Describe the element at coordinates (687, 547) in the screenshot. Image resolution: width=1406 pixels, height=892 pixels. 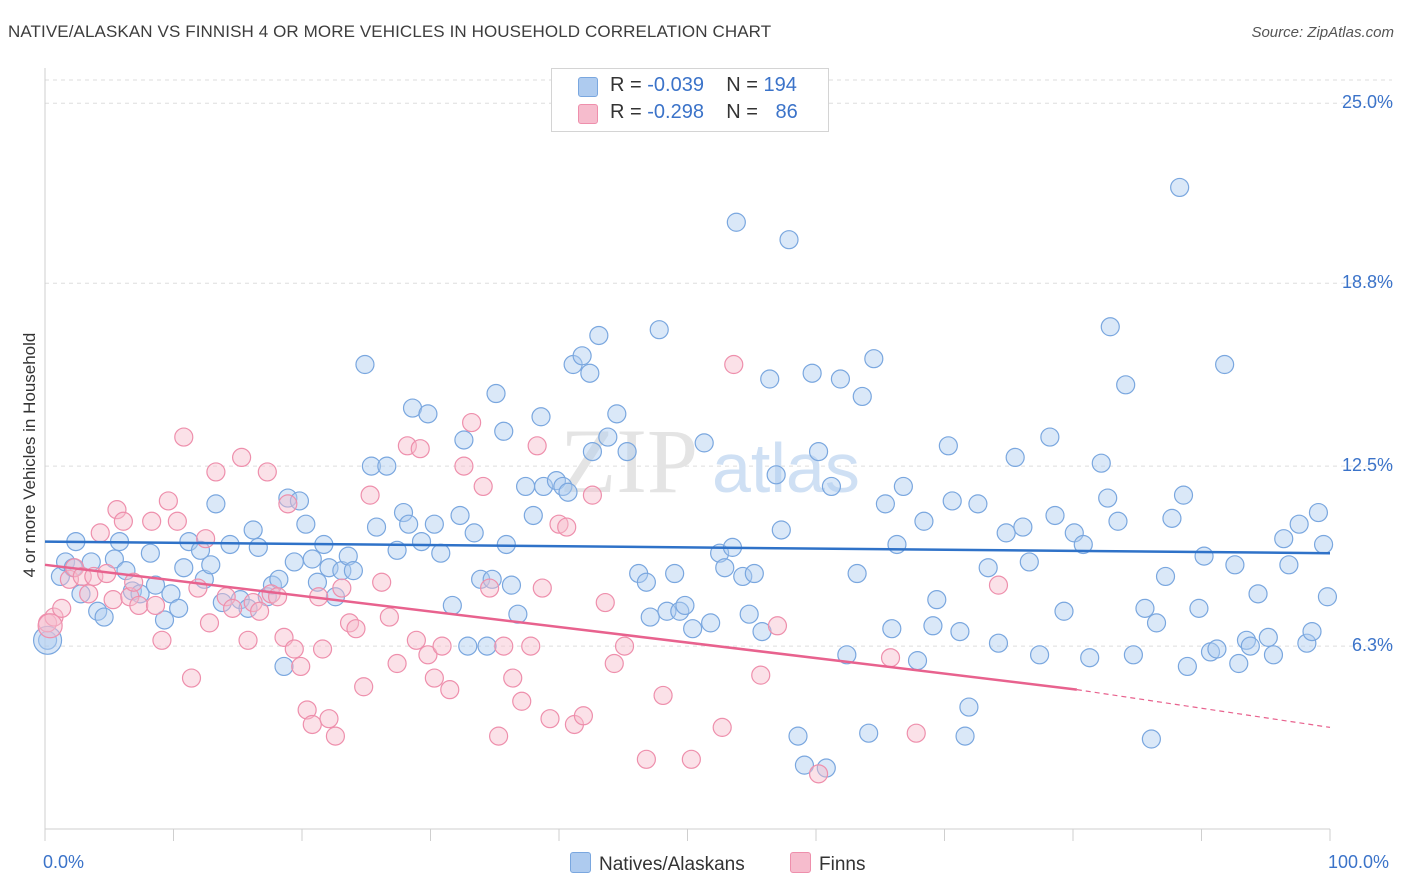
I see `trend-line-natives` at that location.